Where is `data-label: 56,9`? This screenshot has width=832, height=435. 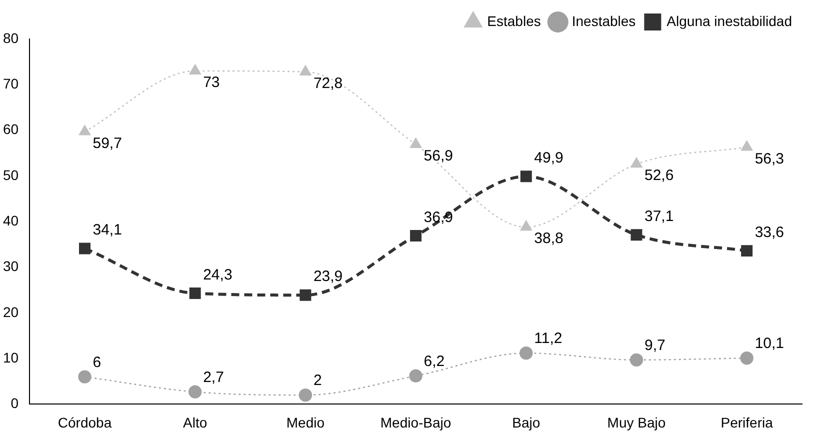
data-label: 56,9 is located at coordinates (438, 156).